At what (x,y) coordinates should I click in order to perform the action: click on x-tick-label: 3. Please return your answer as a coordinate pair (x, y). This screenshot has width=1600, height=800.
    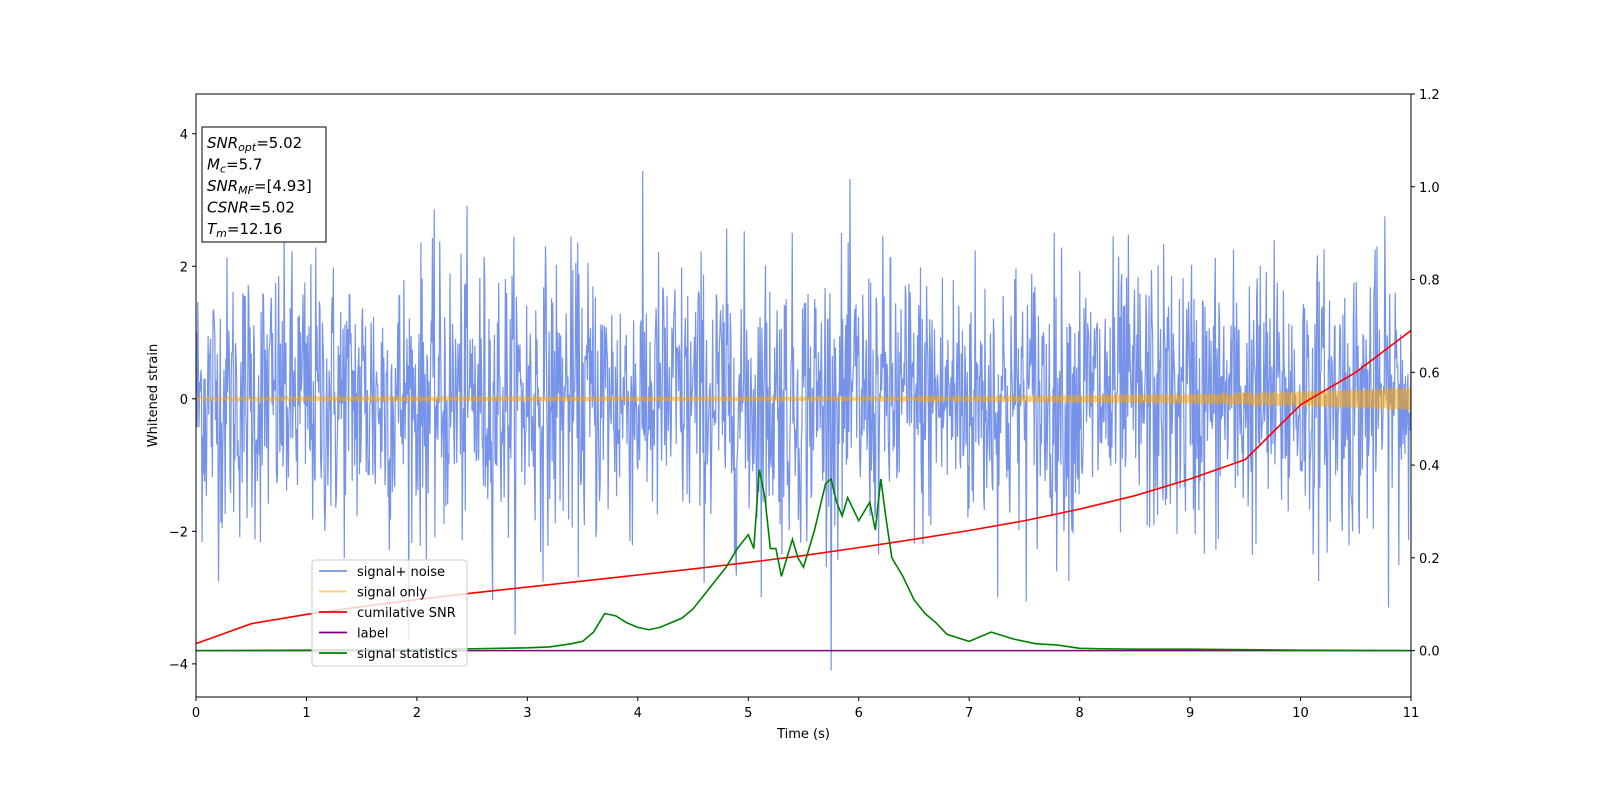
    Looking at the image, I should click on (527, 713).